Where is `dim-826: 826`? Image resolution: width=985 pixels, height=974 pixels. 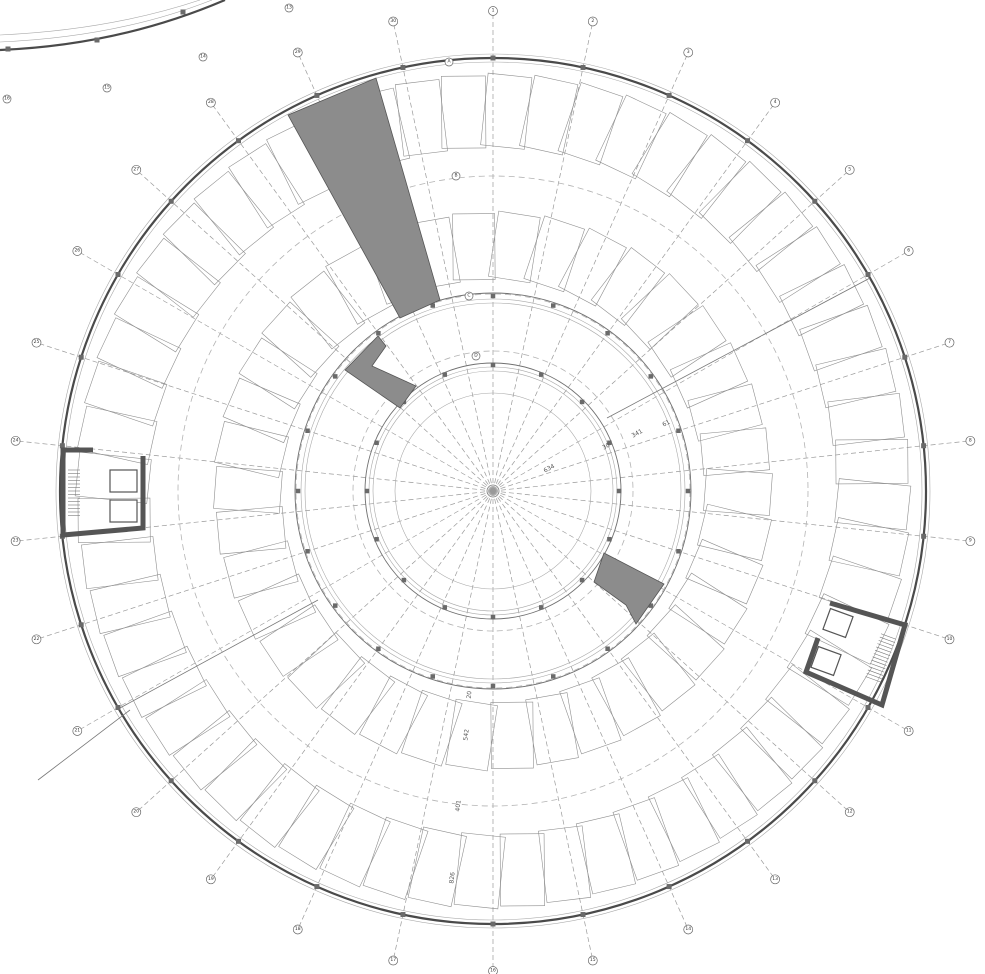
dim-826: 826 is located at coordinates (452, 878).